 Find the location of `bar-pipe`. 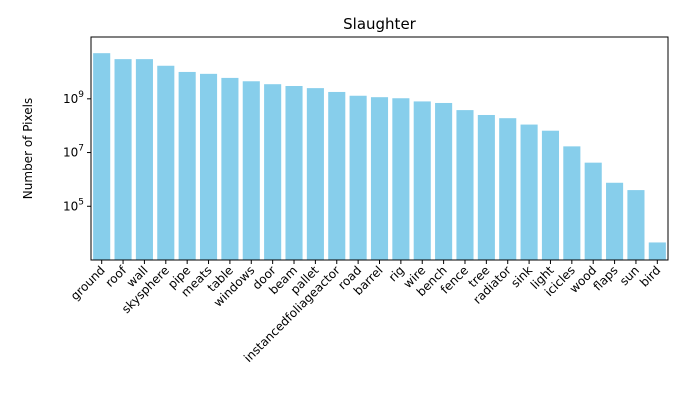

bar-pipe is located at coordinates (187, 165).